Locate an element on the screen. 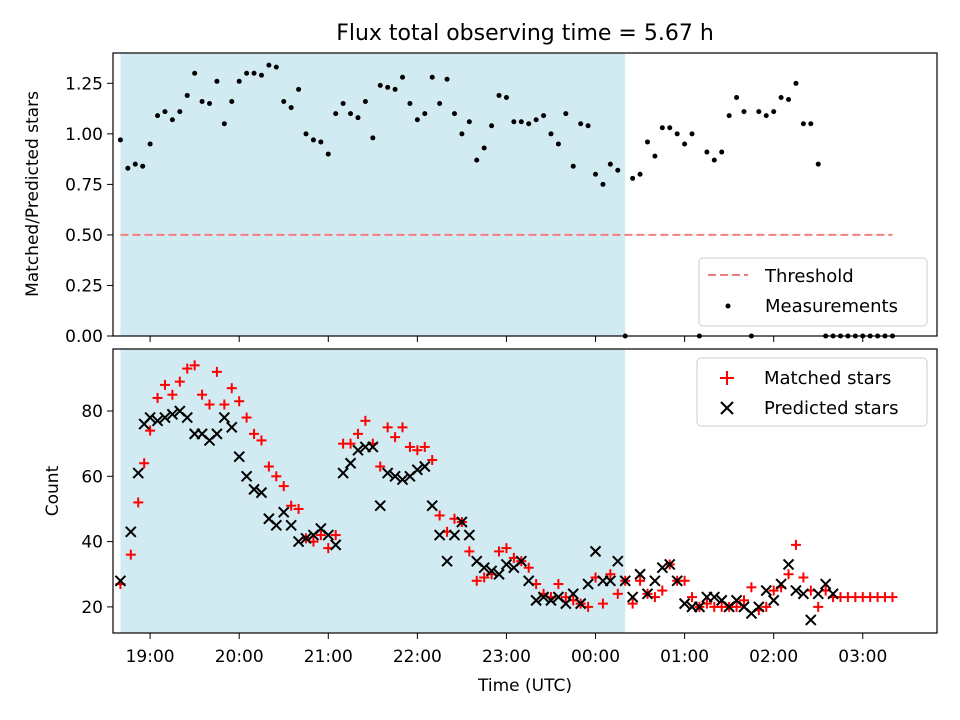 This screenshot has width=960, height=720. predicted-stars-legend-label: Predicted stars is located at coordinates (831, 408).